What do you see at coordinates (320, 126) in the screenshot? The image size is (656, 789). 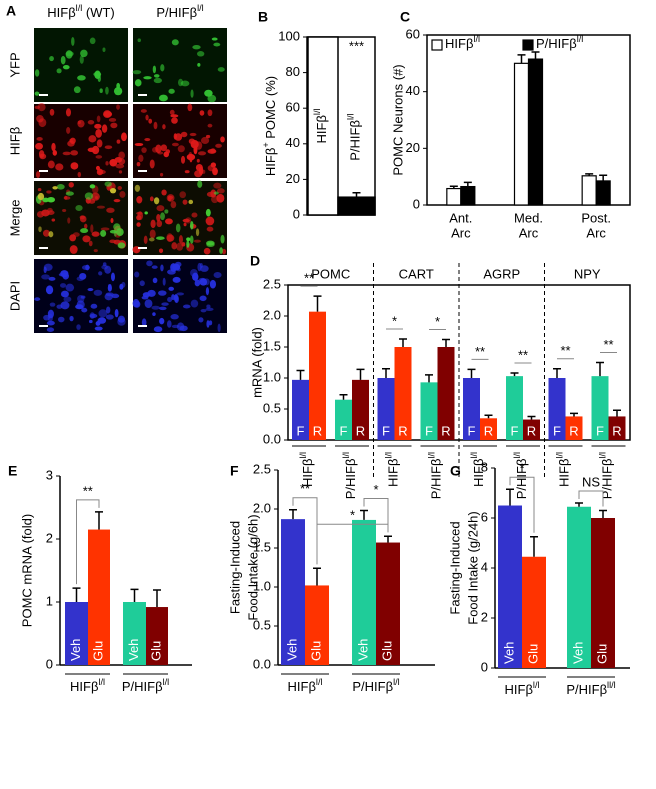 I see `bar-label: HIFβl/l` at bounding box center [320, 126].